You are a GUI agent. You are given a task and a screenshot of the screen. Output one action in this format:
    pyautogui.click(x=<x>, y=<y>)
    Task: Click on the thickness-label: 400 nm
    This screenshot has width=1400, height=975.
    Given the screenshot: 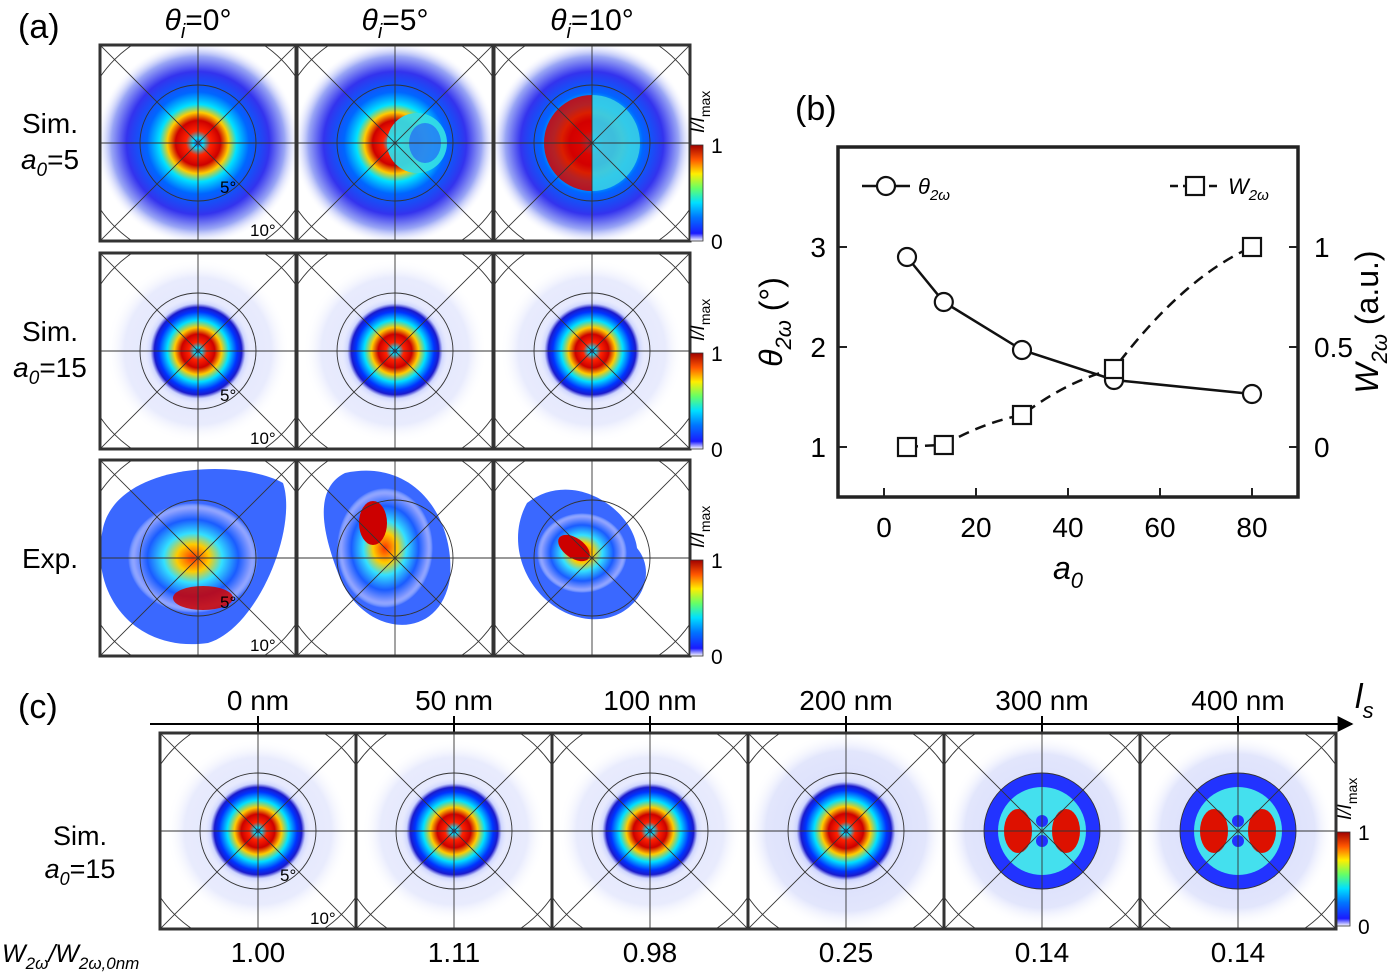 What is the action you would take?
    pyautogui.click(x=1237, y=700)
    